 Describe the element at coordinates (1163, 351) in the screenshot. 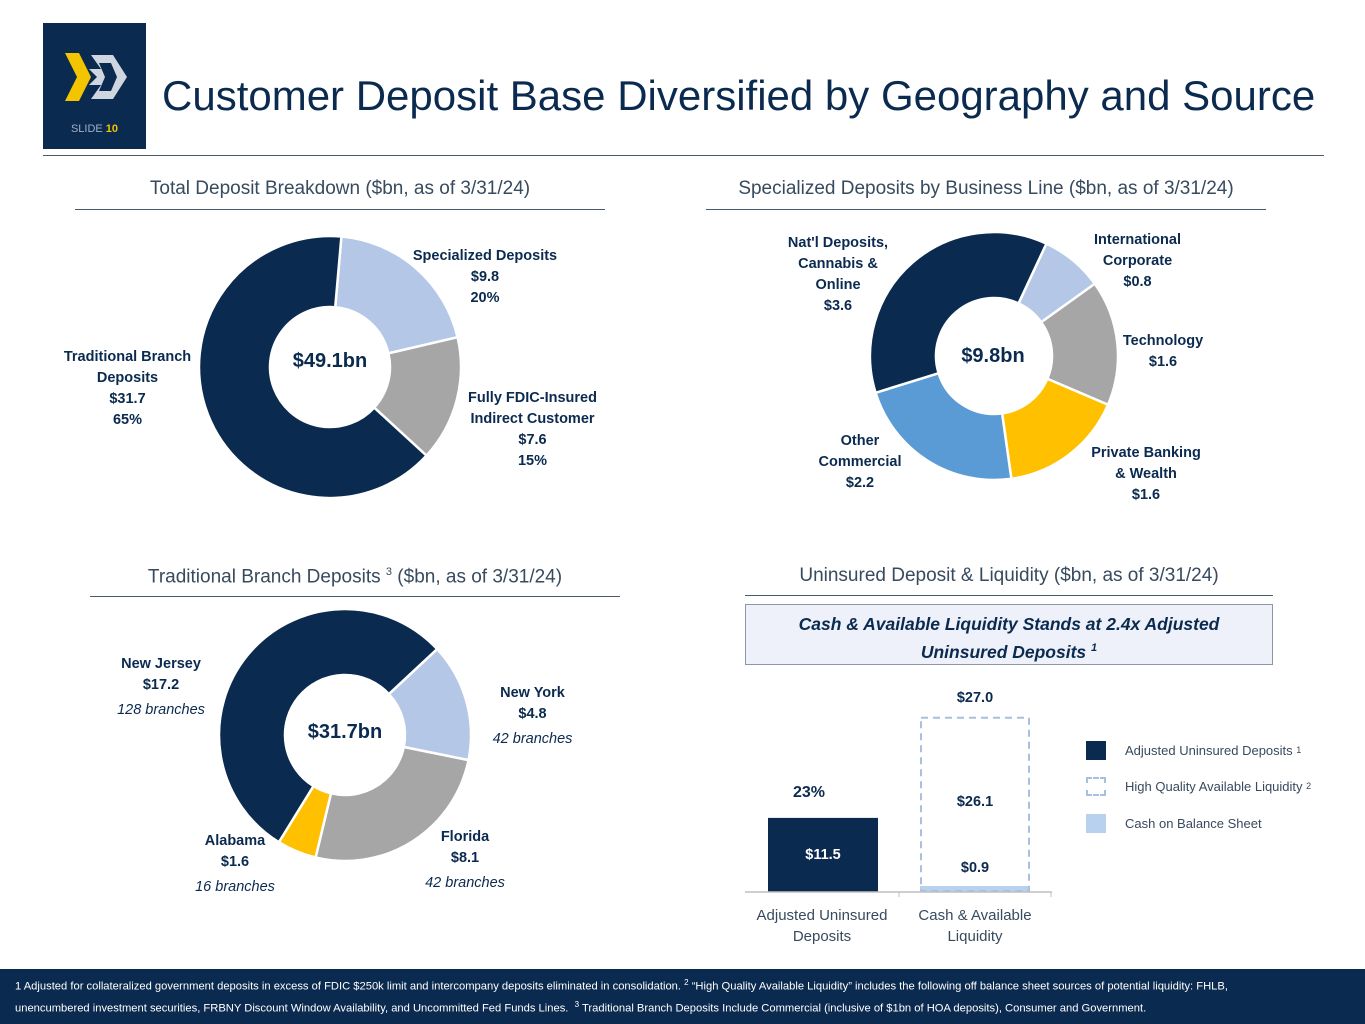

I see `technology-label: Technology $1.6` at that location.